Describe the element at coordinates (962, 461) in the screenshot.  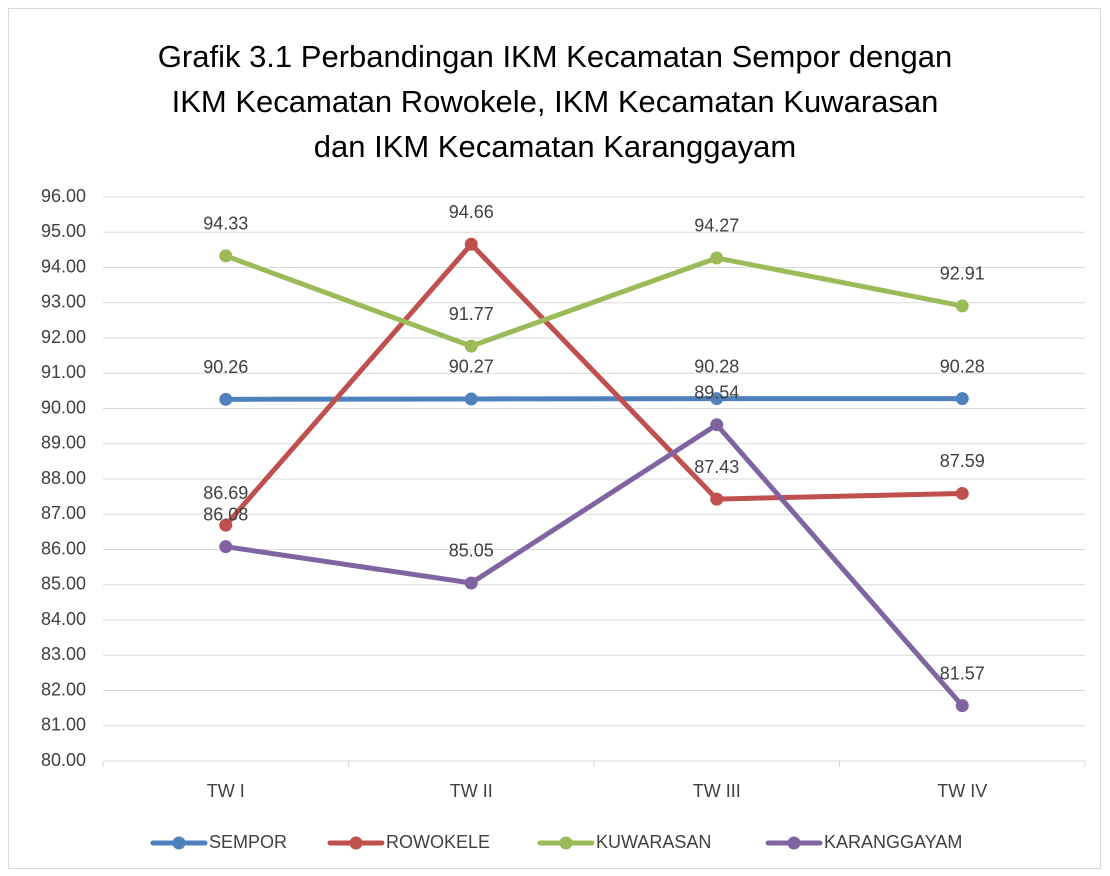
I see `data-label: 87.59` at that location.